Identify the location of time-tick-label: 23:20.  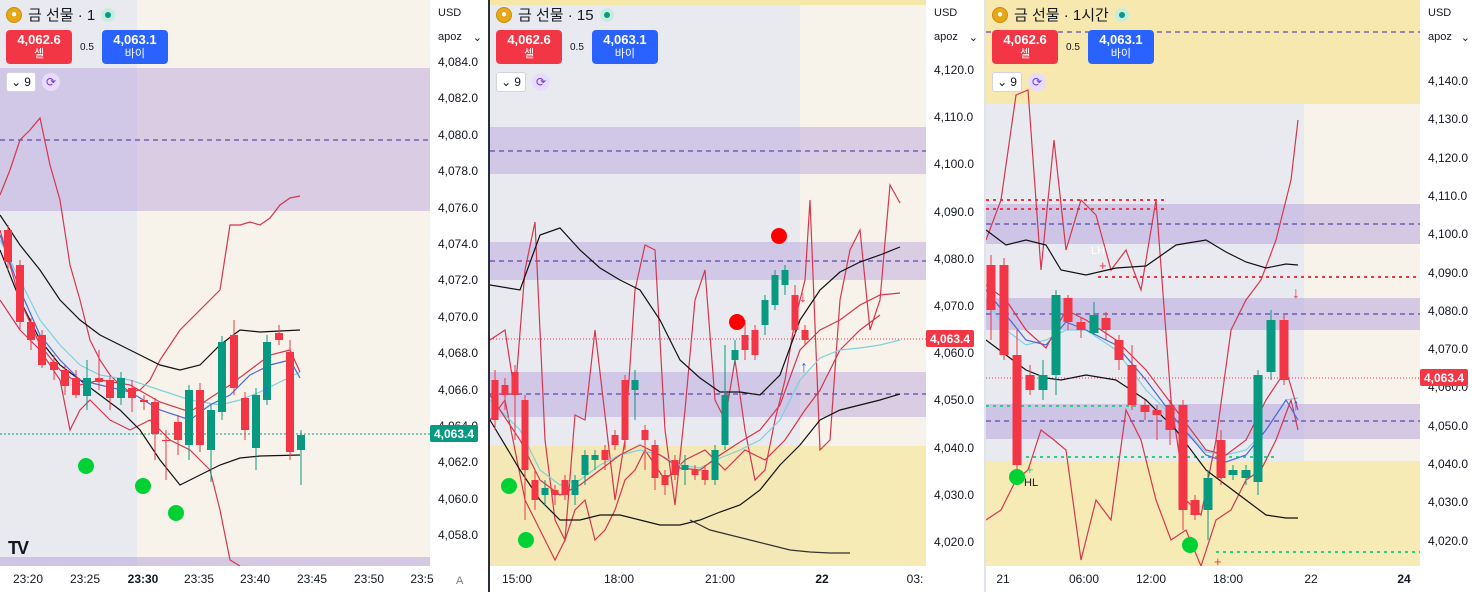
(28, 579).